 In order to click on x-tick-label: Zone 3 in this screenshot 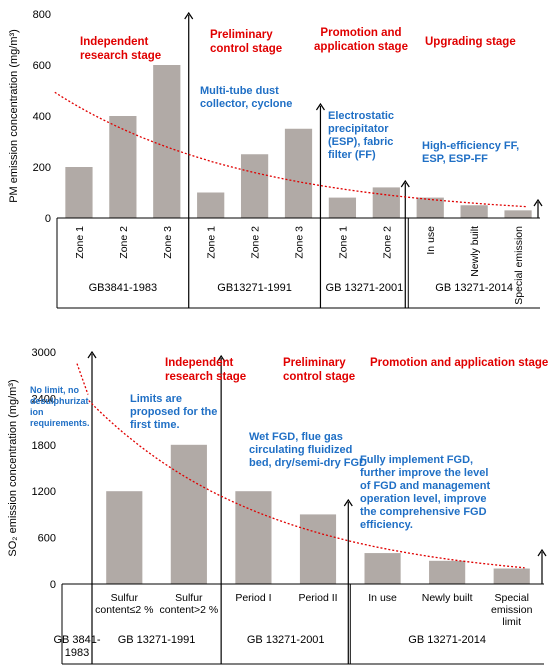, I will do `click(300, 242)`.